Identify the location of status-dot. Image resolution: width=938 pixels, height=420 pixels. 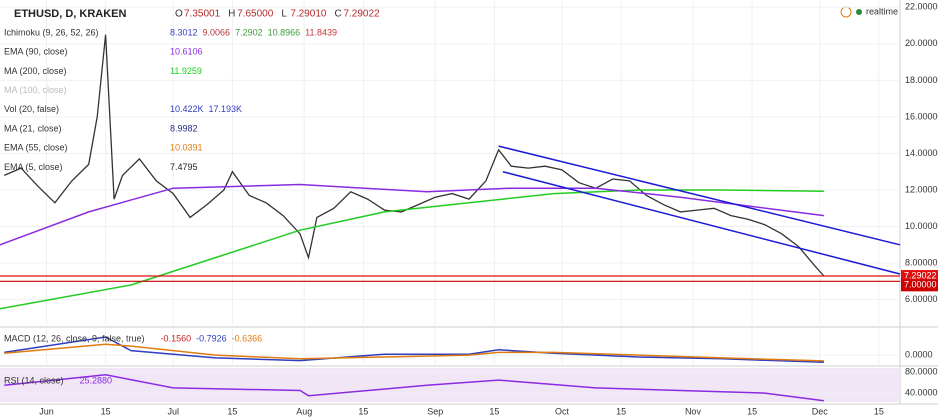
(859, 12).